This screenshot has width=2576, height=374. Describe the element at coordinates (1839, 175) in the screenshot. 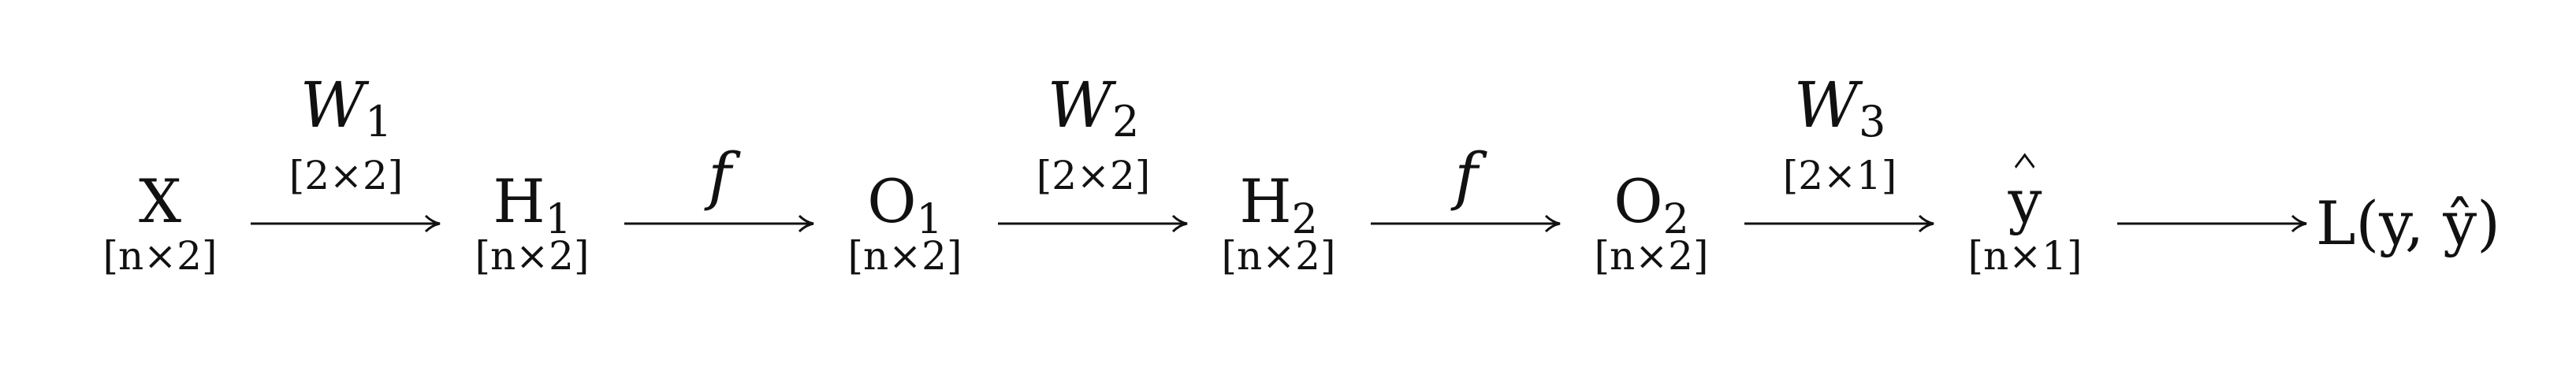

I see `edge-w3-dimension: [2×1]` at that location.